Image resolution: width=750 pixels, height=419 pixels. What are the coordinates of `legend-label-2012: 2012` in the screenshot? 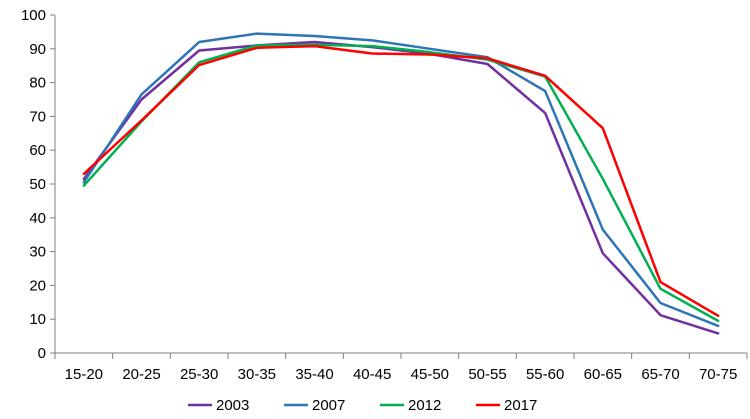 It's located at (424, 405).